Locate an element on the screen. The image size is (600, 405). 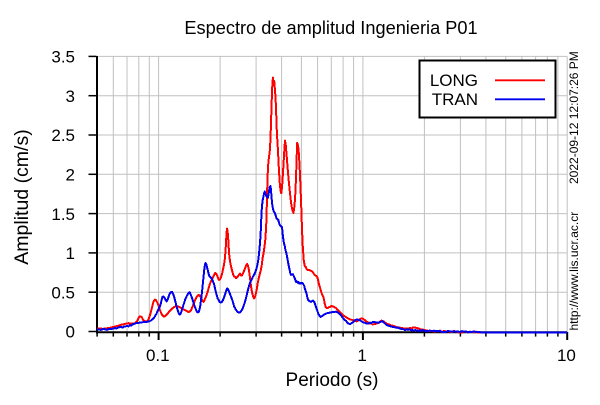
svg-text: 0.5 is located at coordinates (63, 292).